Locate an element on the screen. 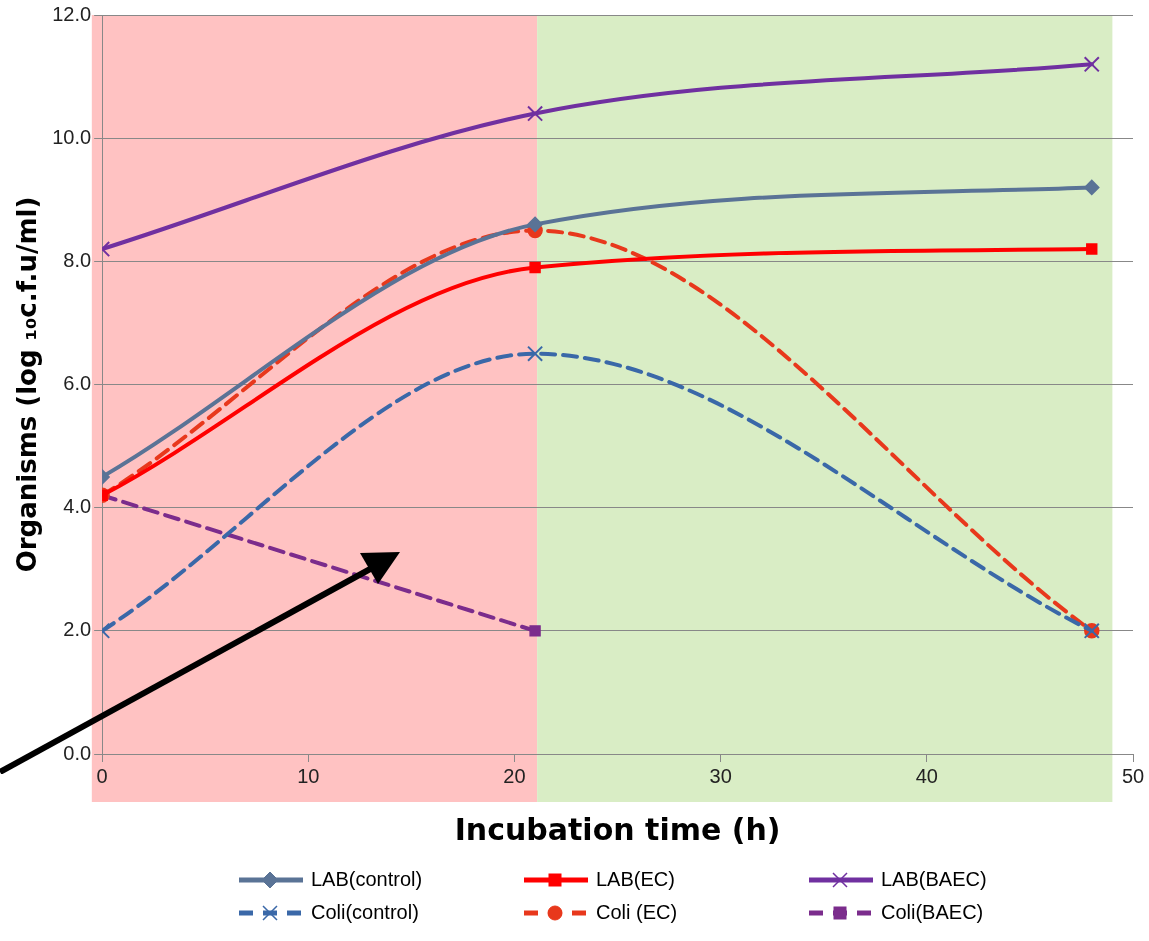 The width and height of the screenshot is (1149, 941). x-tick-label: 30 is located at coordinates (720, 775).